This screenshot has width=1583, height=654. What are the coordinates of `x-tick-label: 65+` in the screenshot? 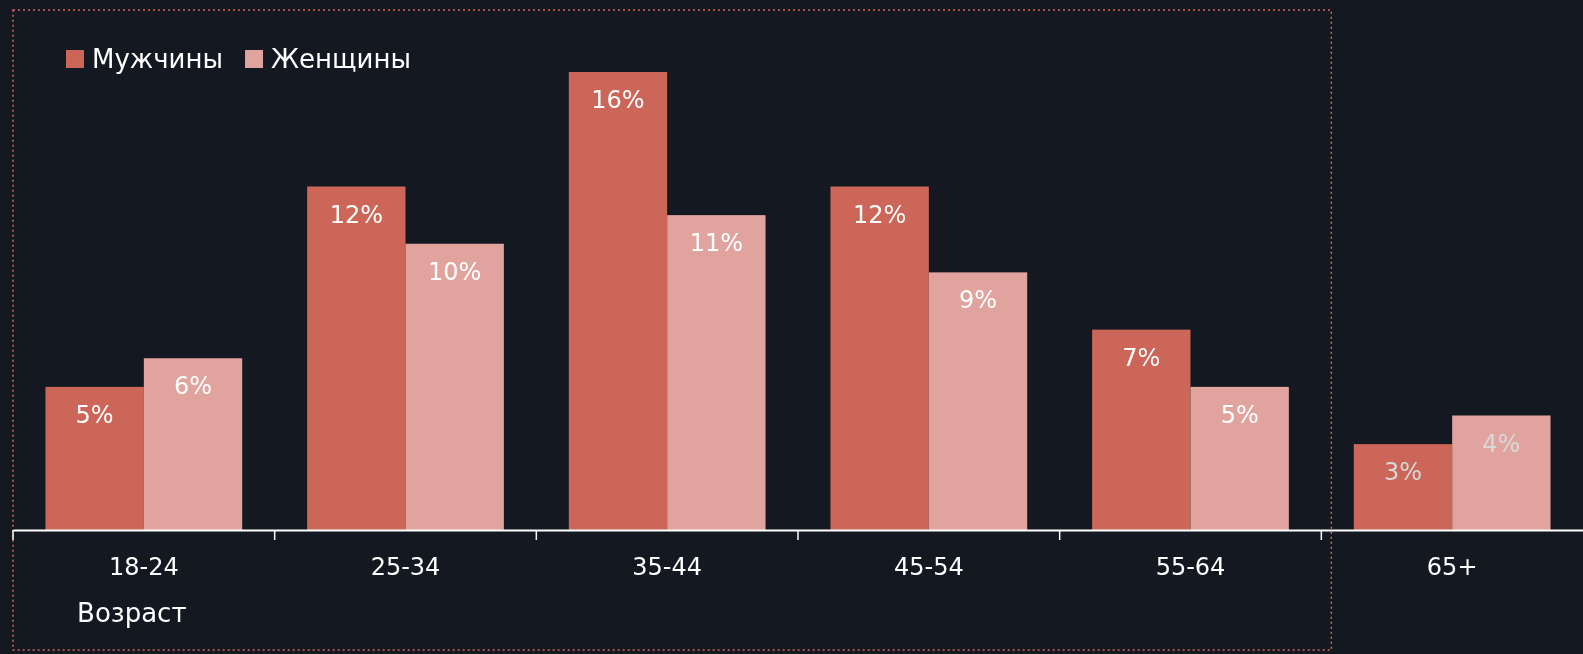 It's located at (1452, 567).